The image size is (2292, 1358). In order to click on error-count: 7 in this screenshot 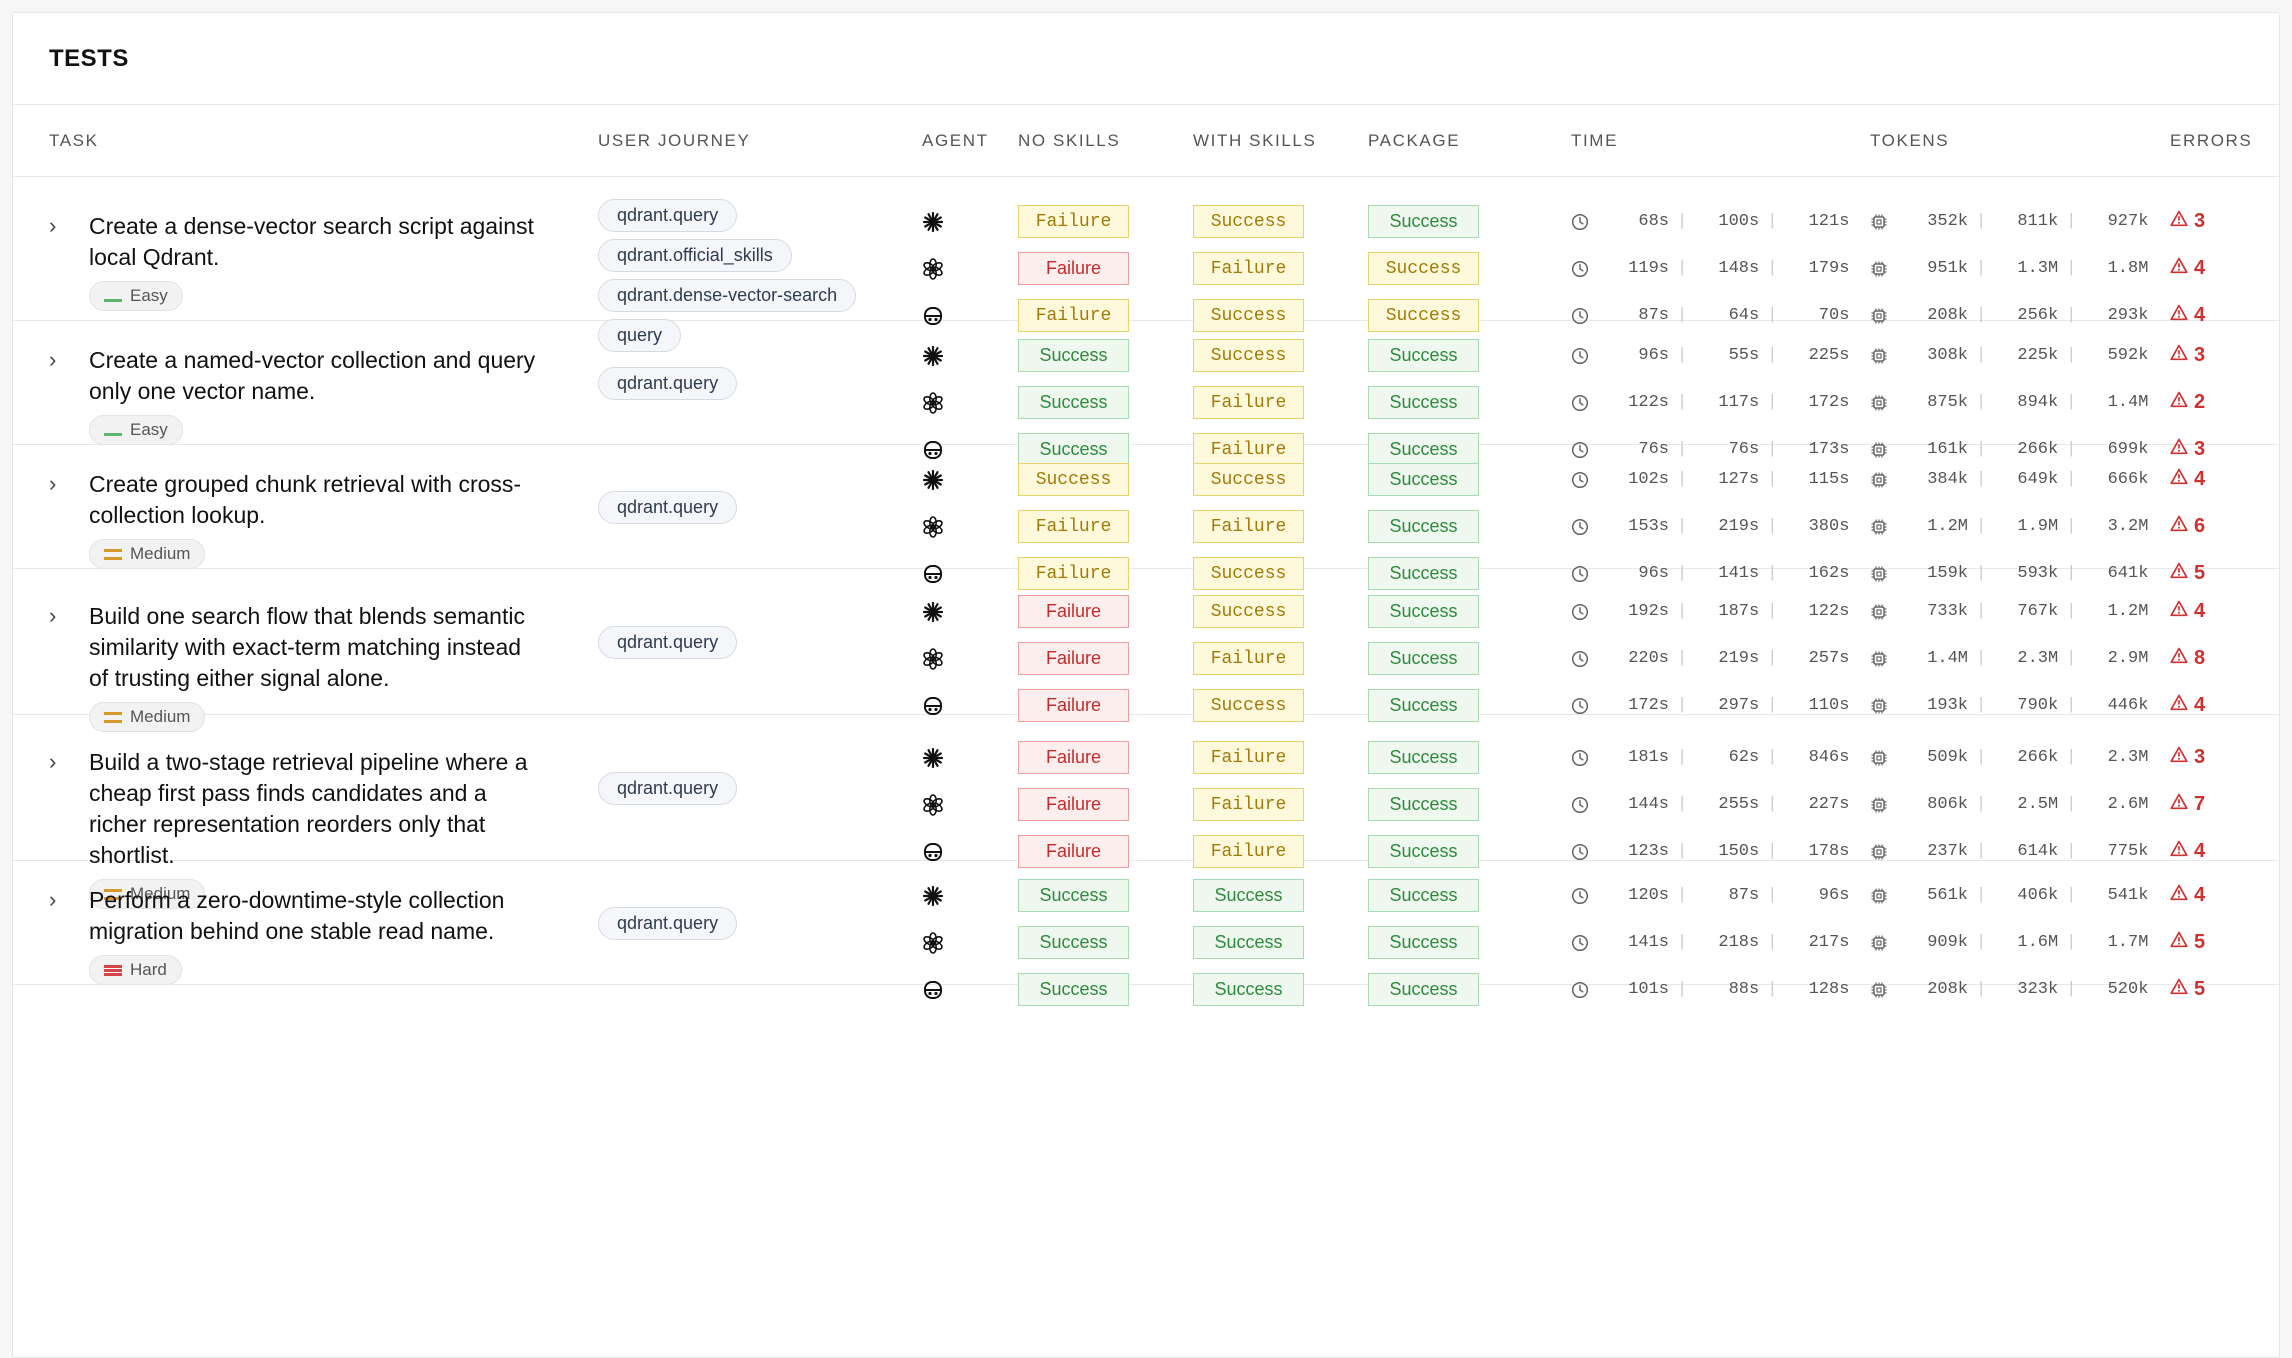, I will do `click(2224, 804)`.